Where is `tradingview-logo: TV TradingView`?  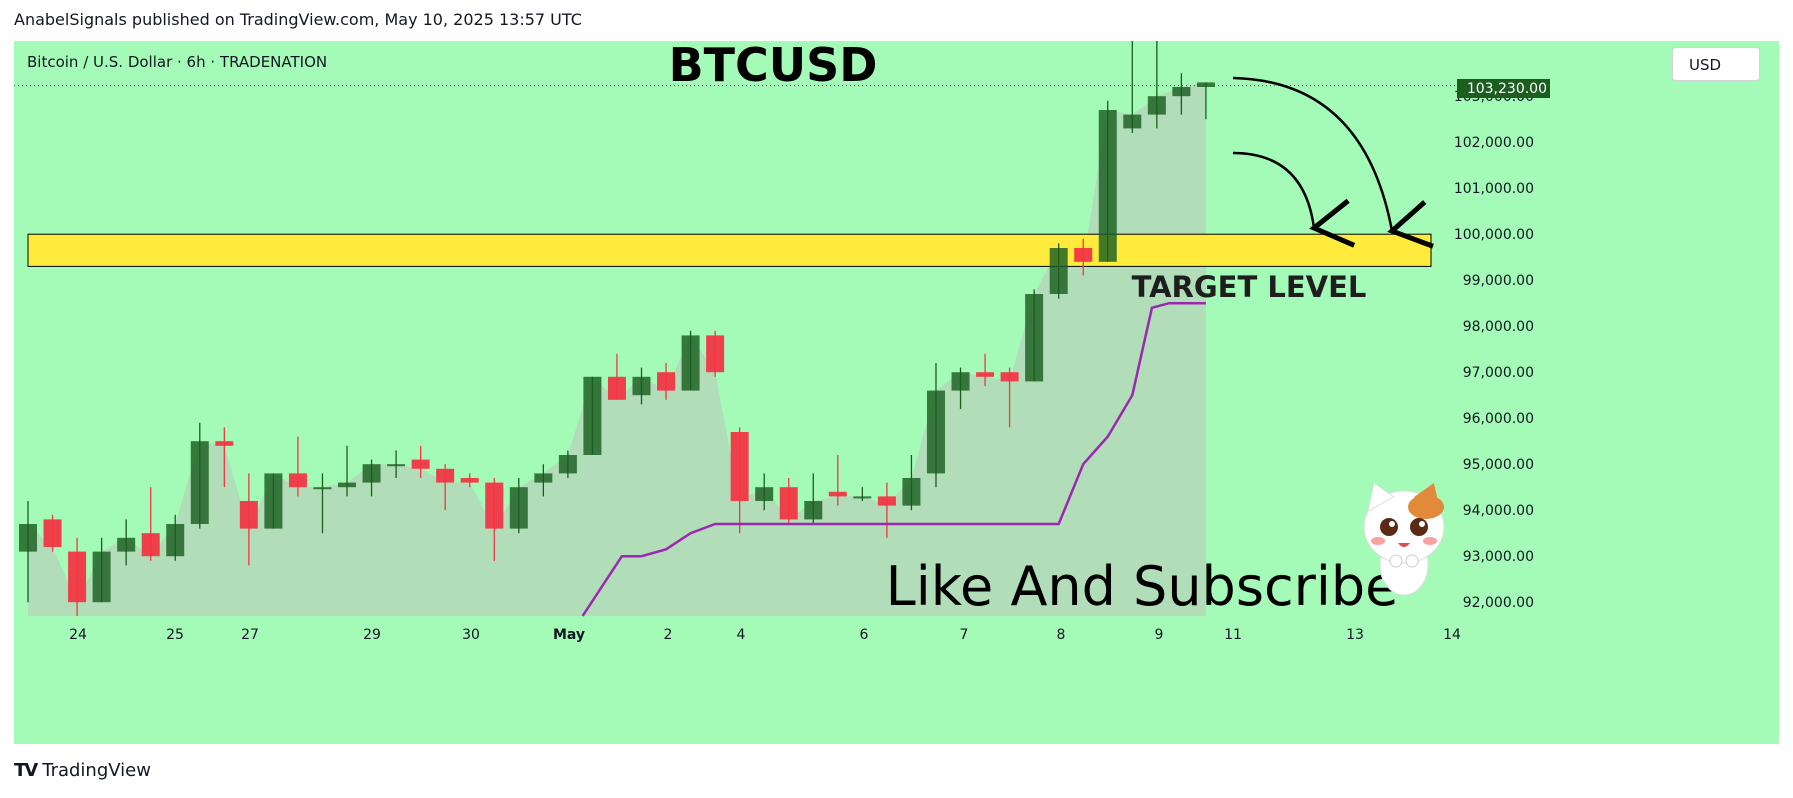 tradingview-logo: TV TradingView is located at coordinates (82, 770).